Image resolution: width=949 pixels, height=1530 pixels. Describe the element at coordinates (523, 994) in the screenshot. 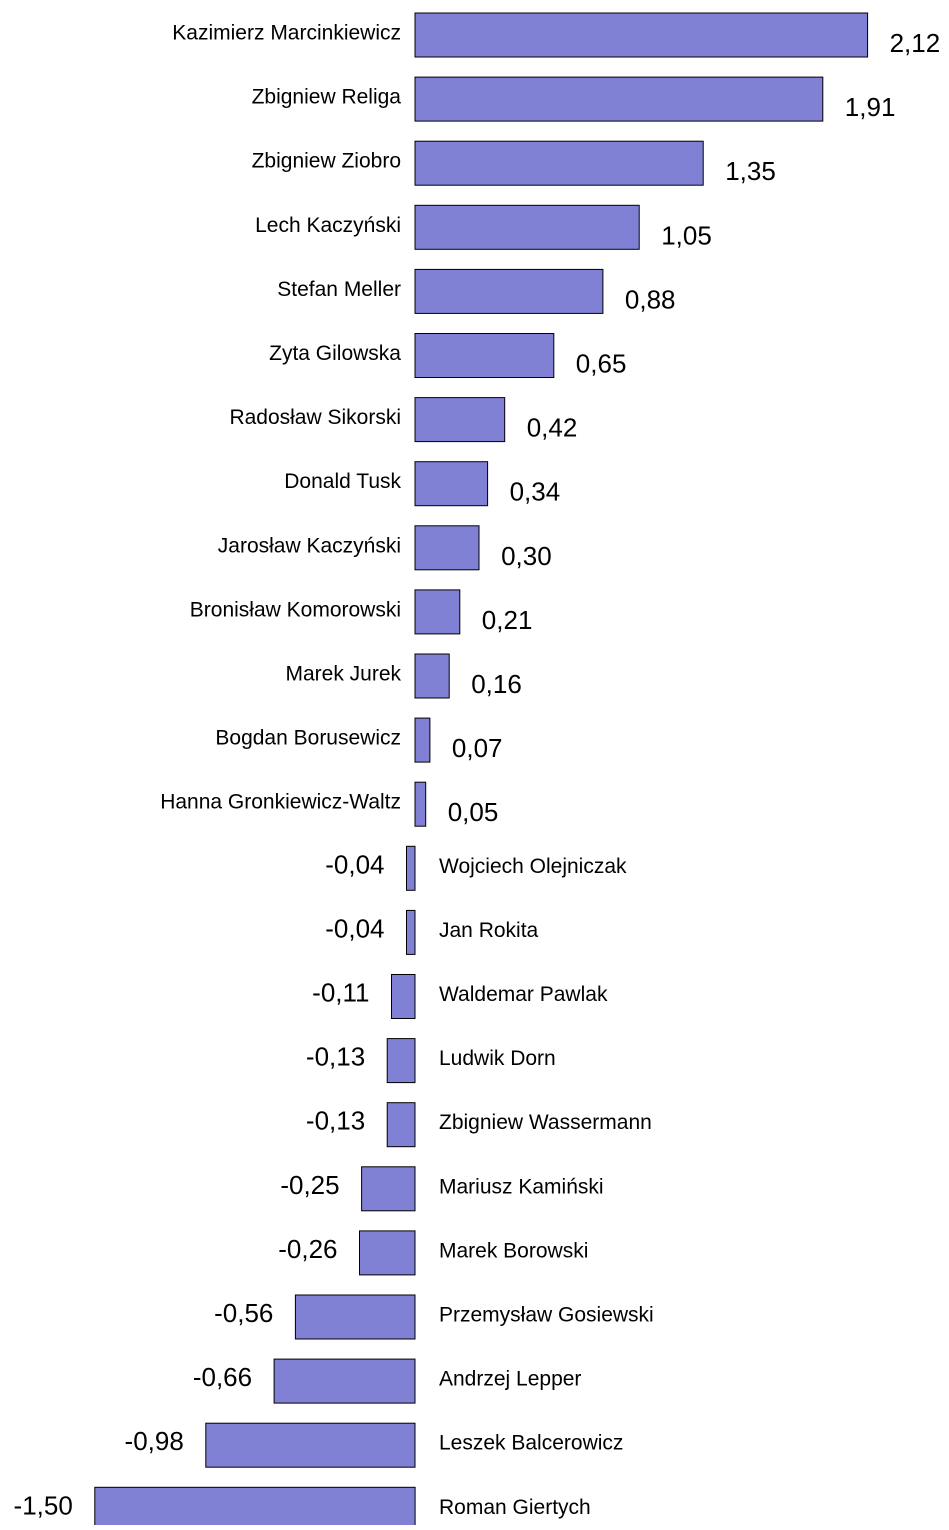

I see `category-label: Waldemar Pawlak` at that location.